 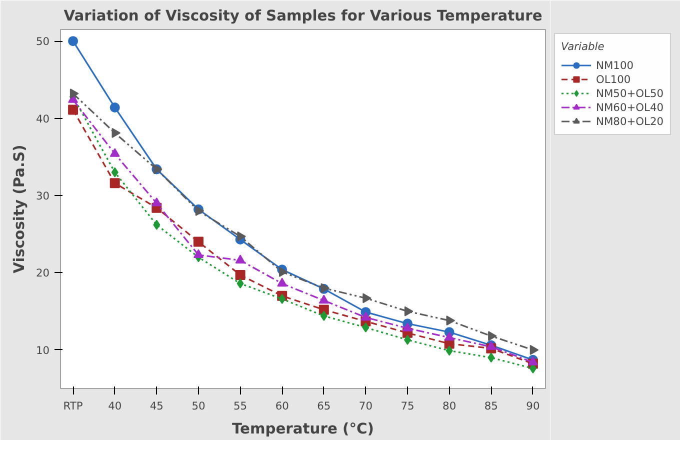 I want to click on x-axis-title: Temperature (°C), so click(x=303, y=429).